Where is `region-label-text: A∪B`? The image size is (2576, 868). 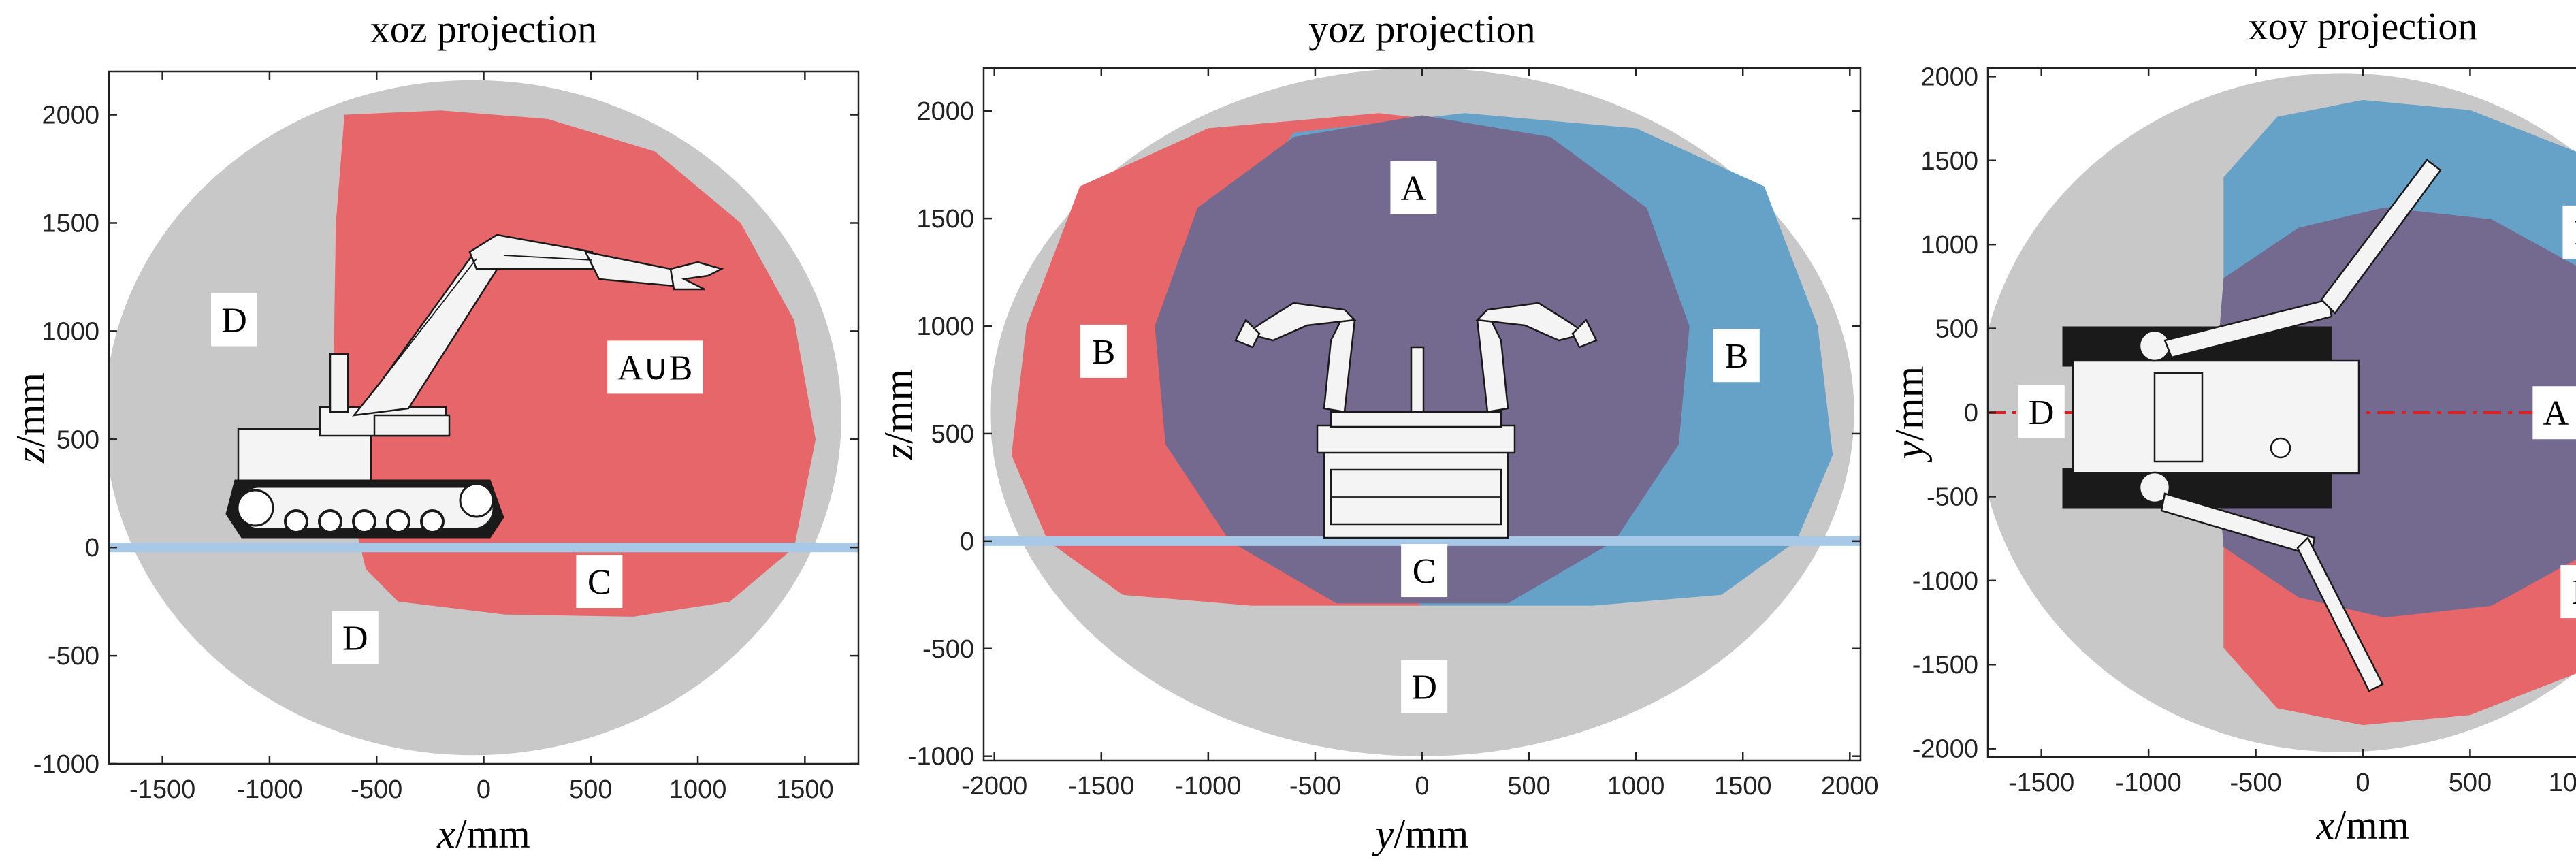 region-label-text: A∪B is located at coordinates (654, 368).